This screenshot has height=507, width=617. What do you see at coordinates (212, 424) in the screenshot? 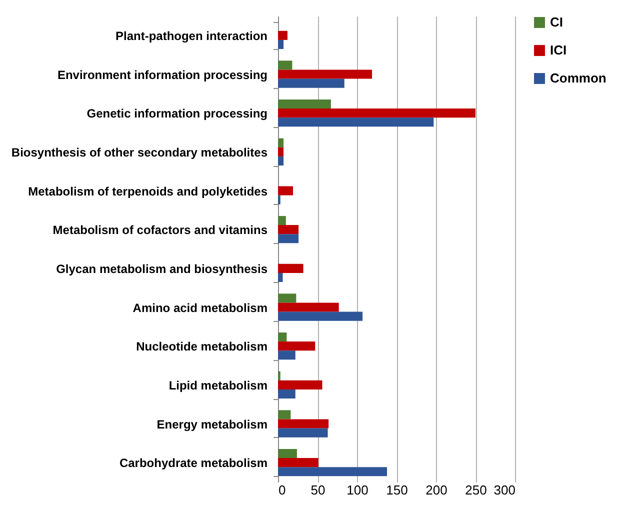
I see `y-tick-label: Energy metabolism` at bounding box center [212, 424].